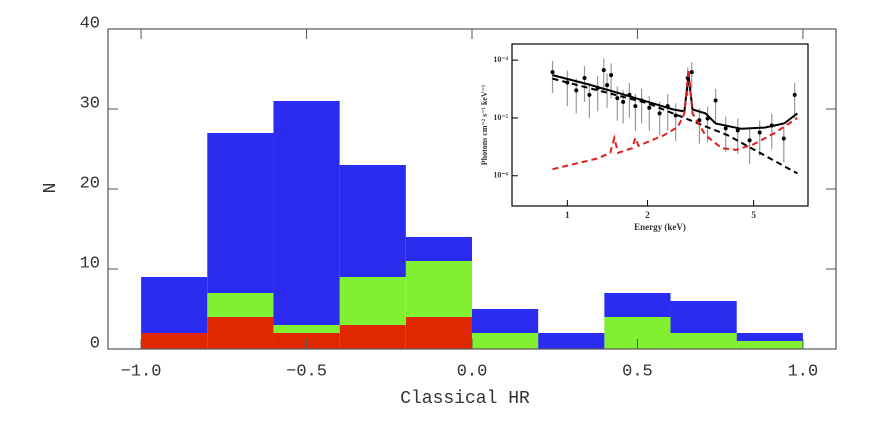  Describe the element at coordinates (637, 371) in the screenshot. I see `x-tick-label: 0.5` at that location.